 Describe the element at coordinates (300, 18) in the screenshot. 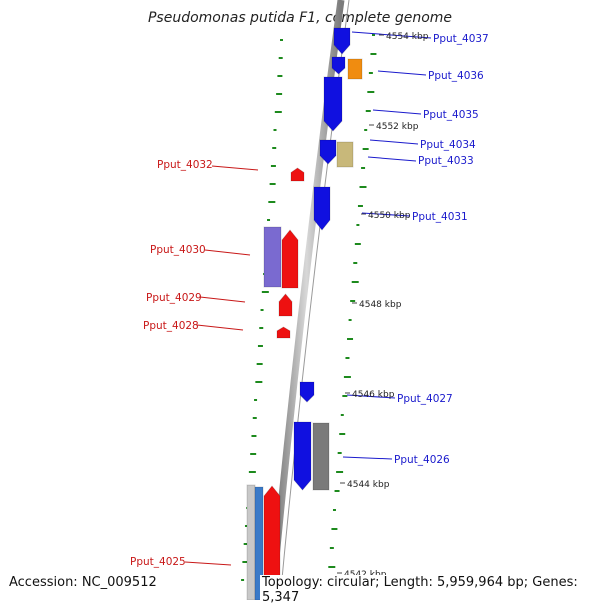

I see `map-title: Pseudomonas putida F1, complete genome` at that location.